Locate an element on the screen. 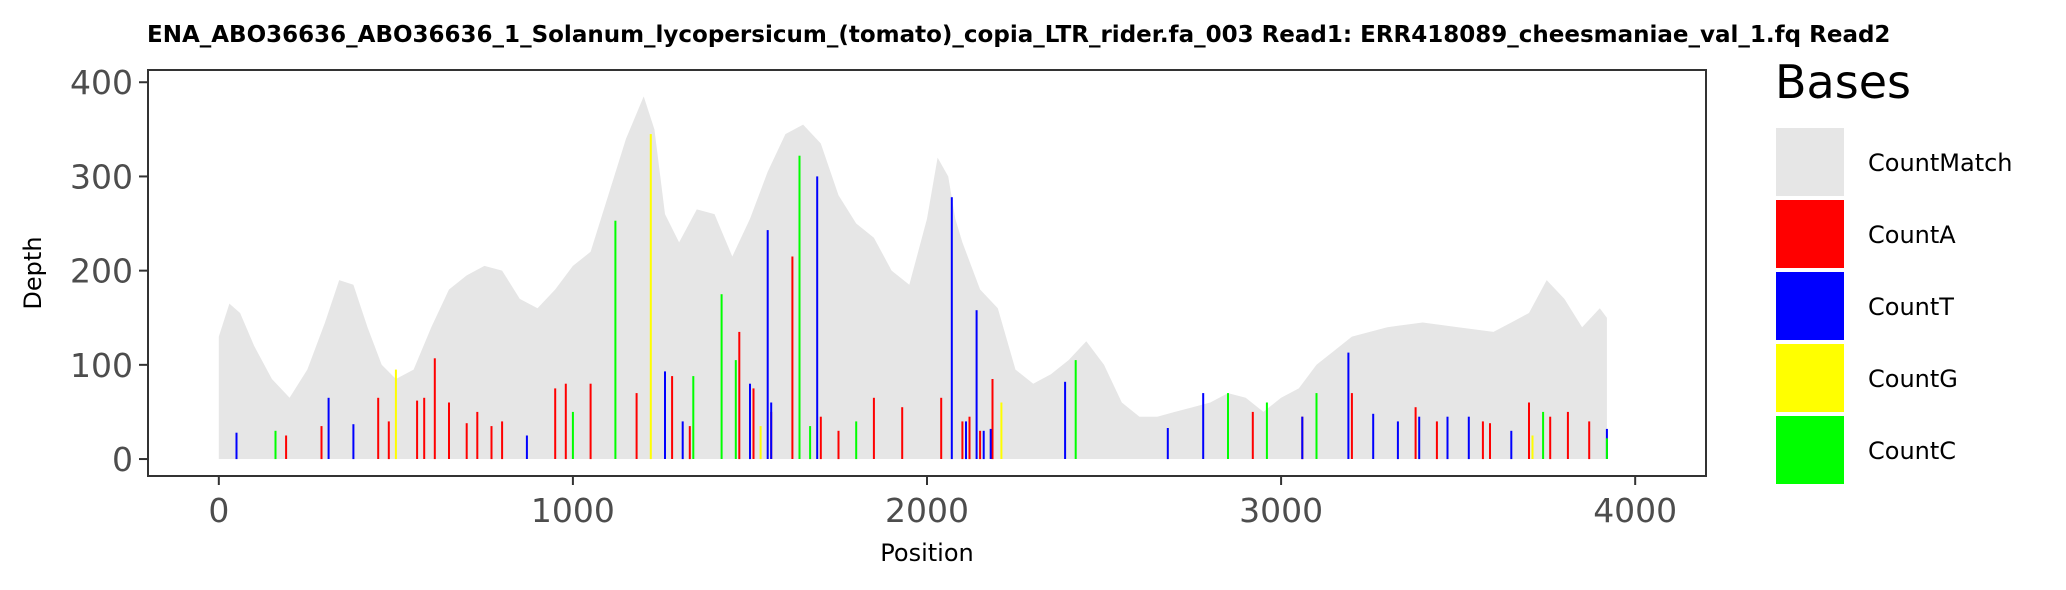 The width and height of the screenshot is (2066, 590). y-tick-label: 300 is located at coordinates (101, 176).